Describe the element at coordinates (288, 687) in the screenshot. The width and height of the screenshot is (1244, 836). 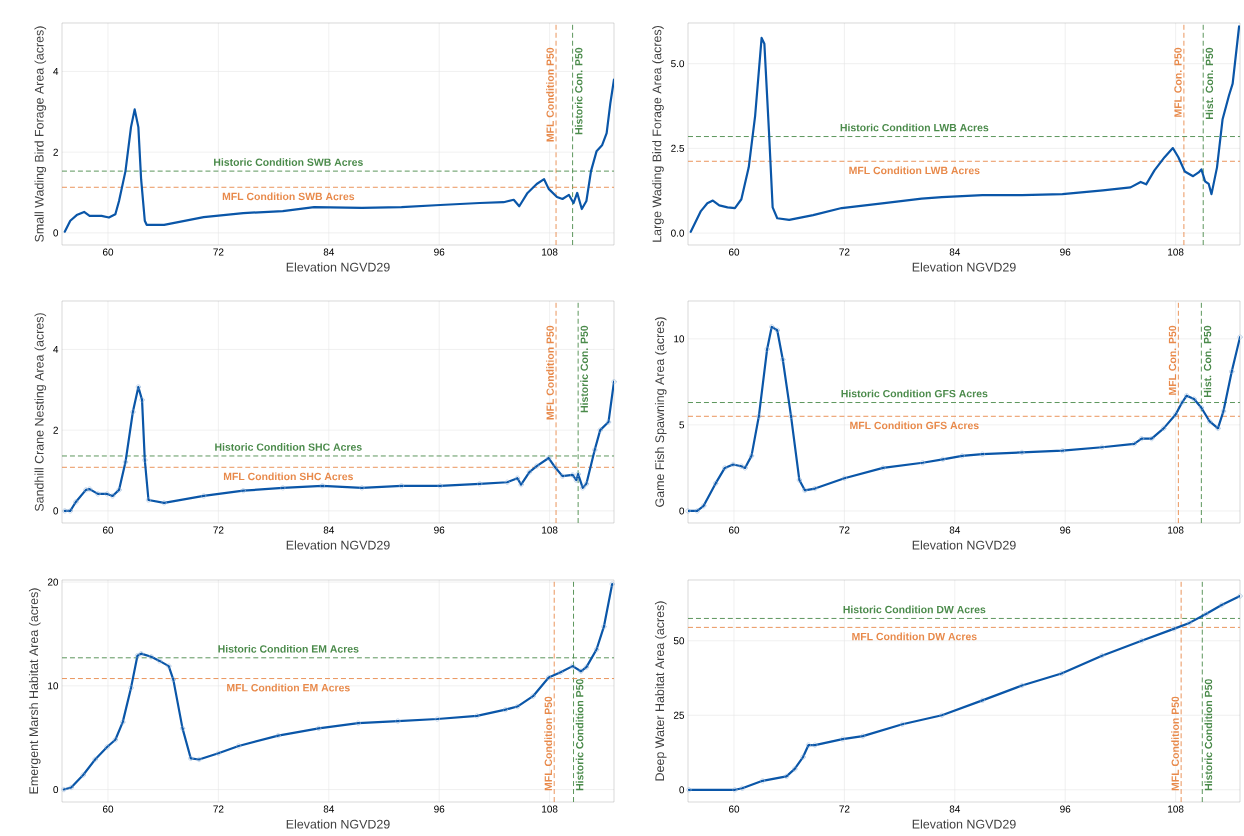
I see `ref-line-label: MFL Condition EM Acres` at that location.